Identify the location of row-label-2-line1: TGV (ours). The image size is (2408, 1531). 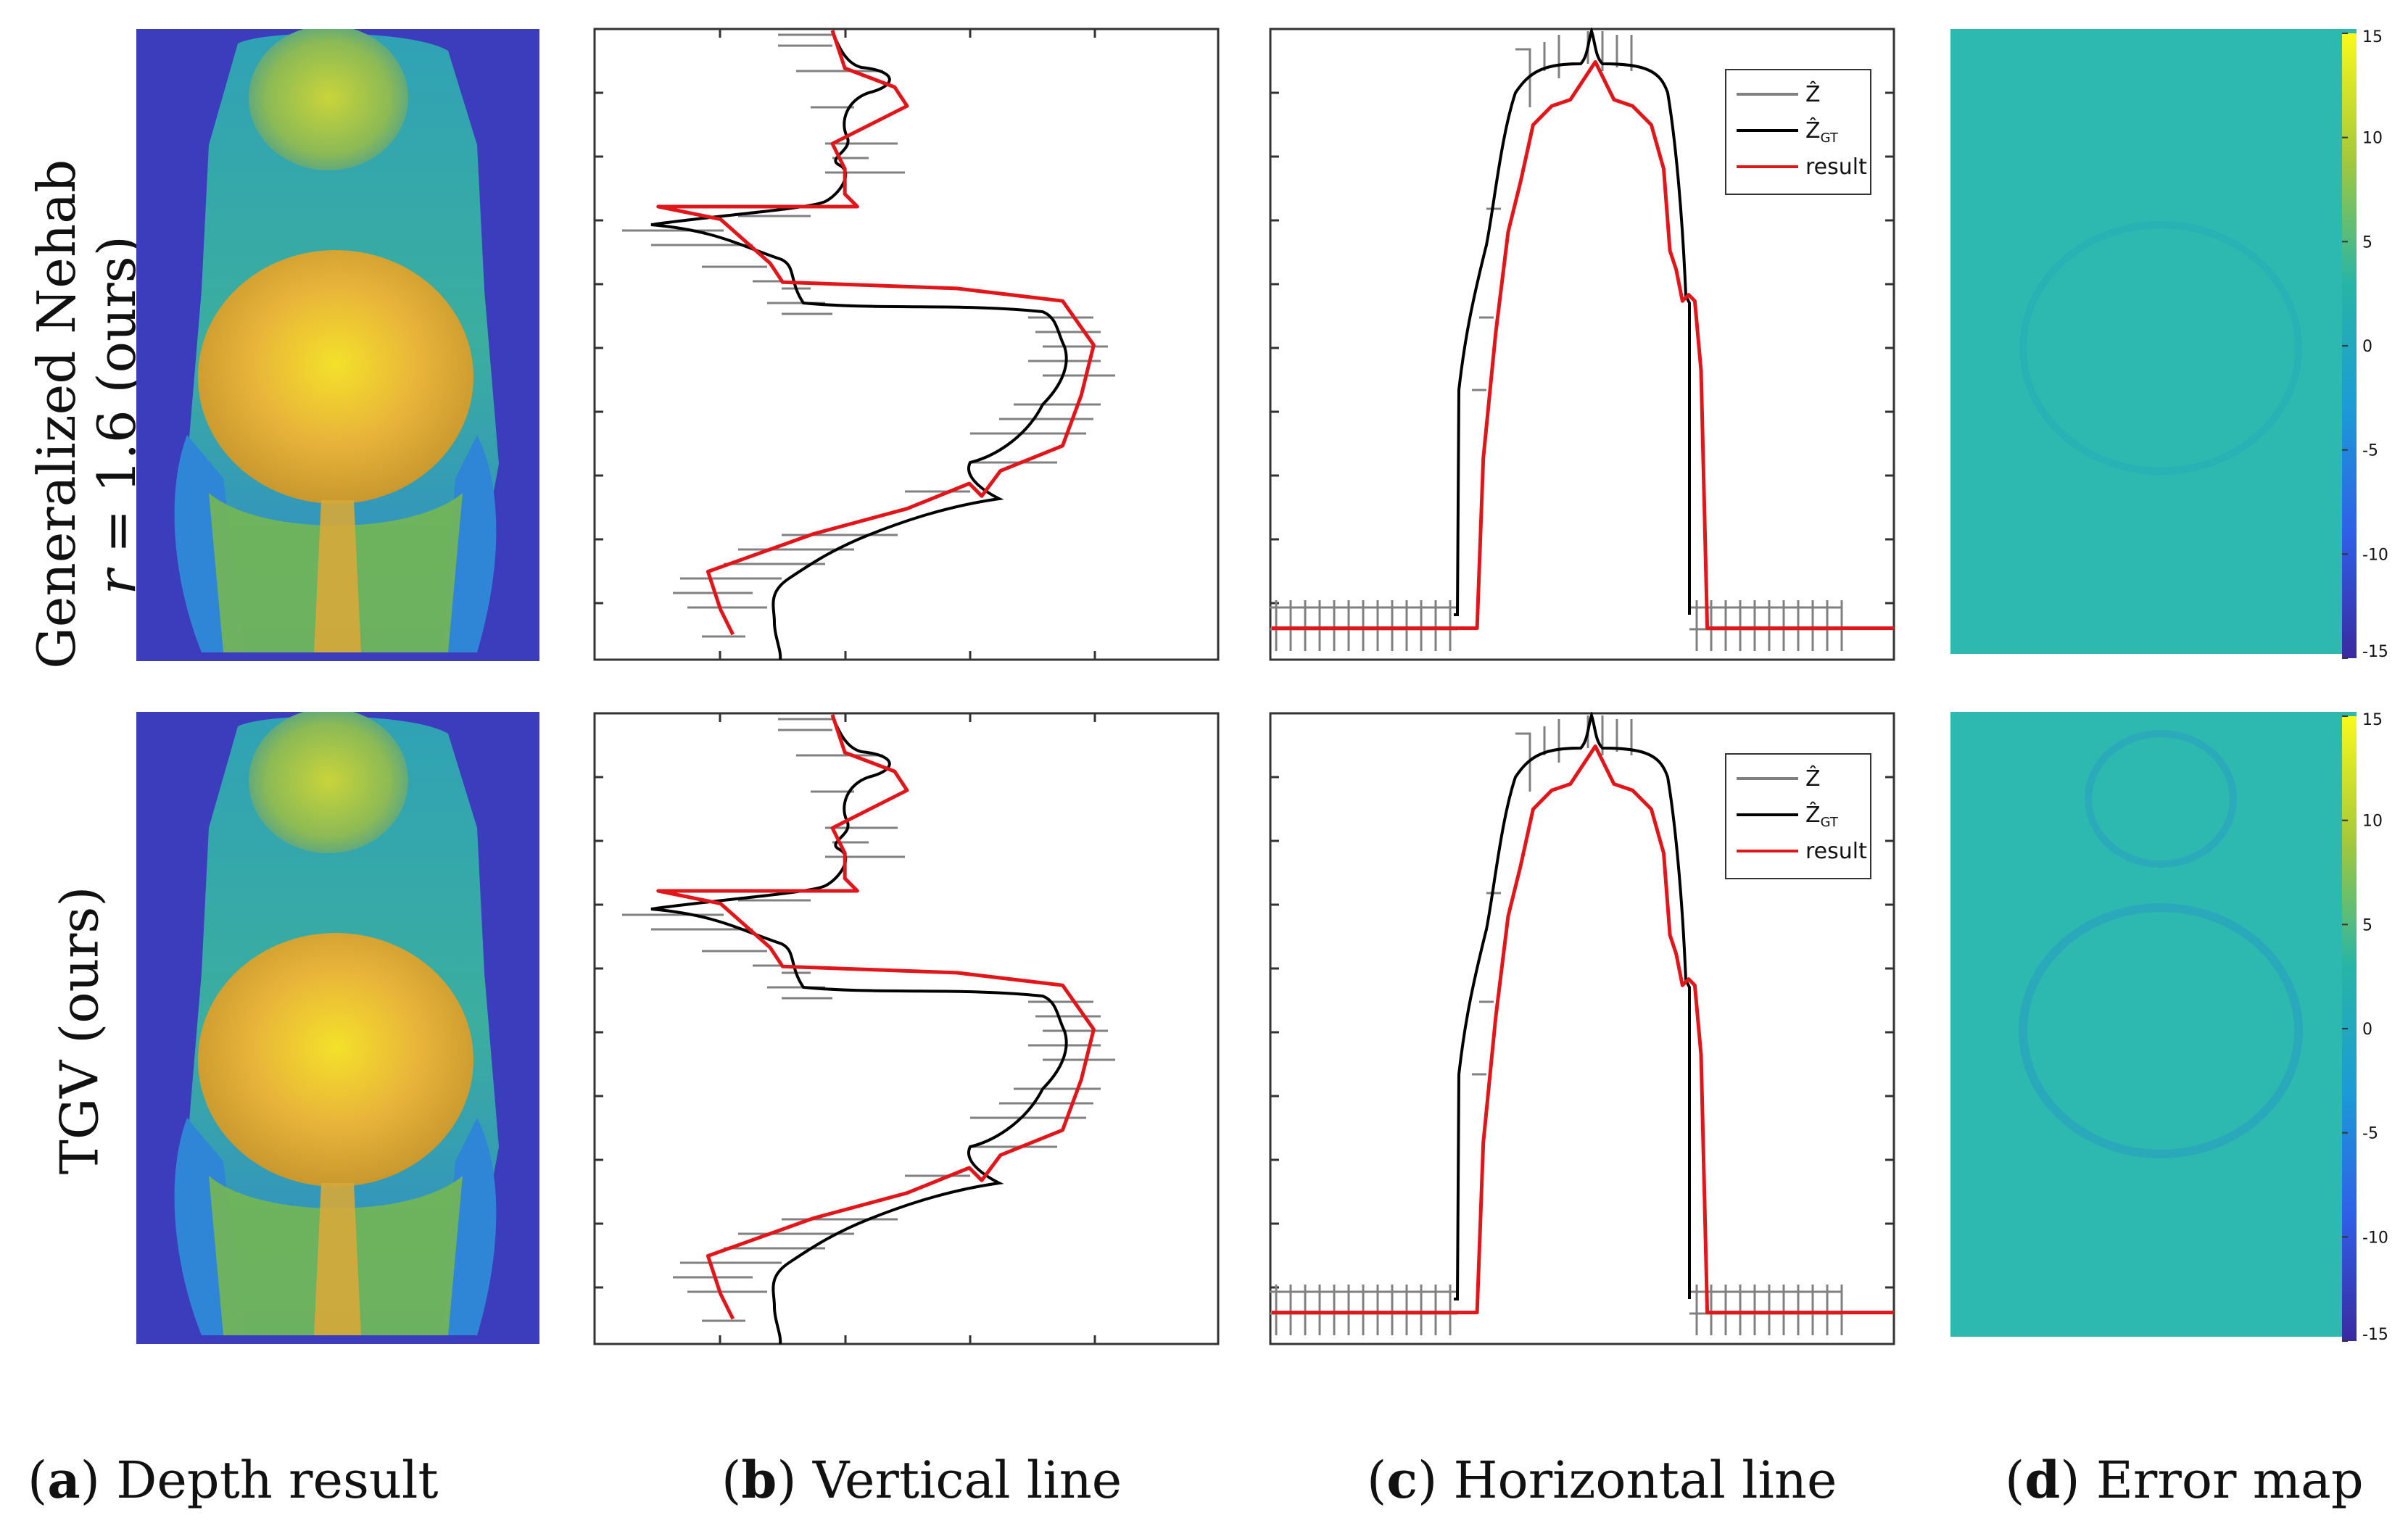
(79, 1030).